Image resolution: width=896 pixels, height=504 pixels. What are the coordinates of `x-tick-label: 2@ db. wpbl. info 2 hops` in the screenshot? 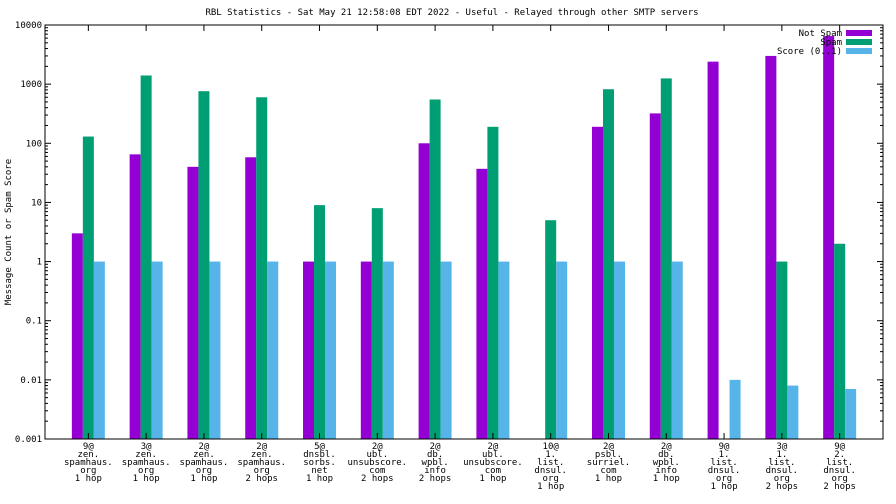 It's located at (435, 463).